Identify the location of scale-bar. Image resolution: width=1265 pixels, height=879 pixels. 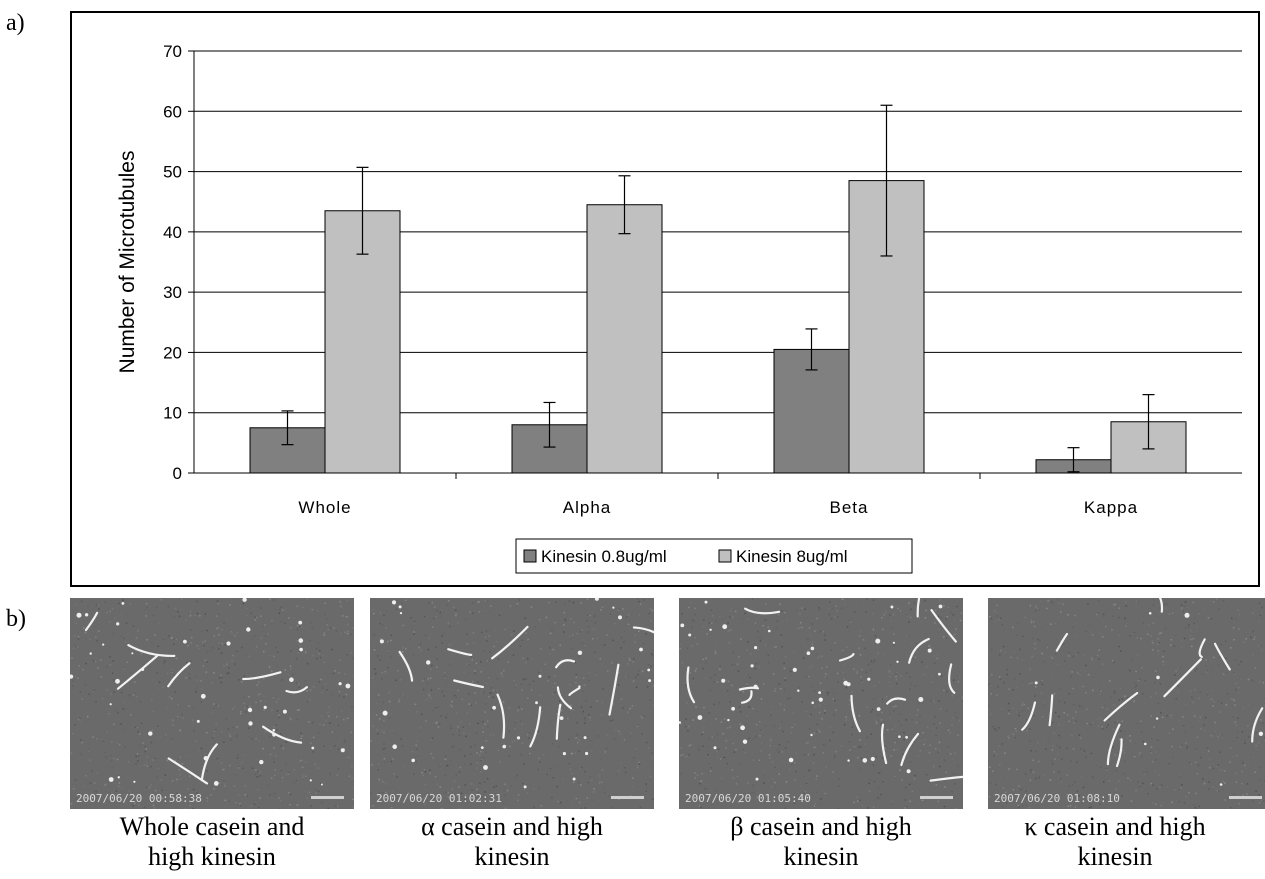
(327, 797).